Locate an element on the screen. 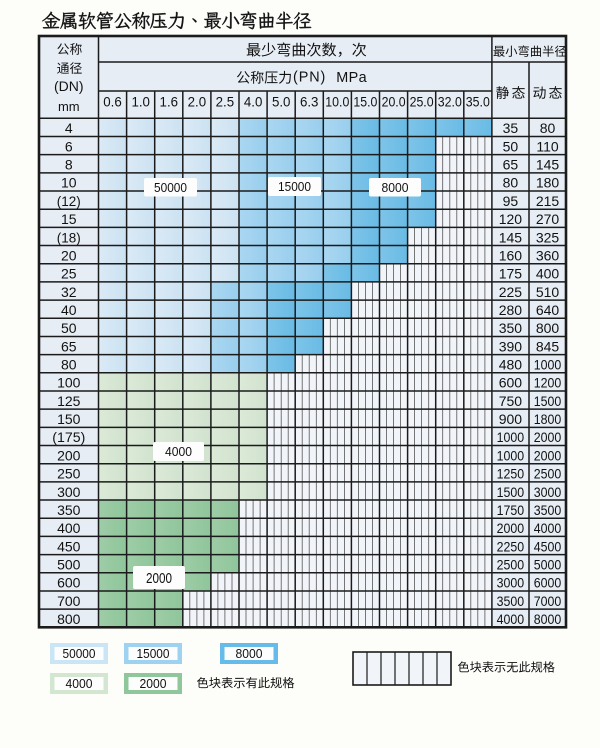 The width and height of the screenshot is (600, 748). svg-text: 1750 is located at coordinates (511, 510).